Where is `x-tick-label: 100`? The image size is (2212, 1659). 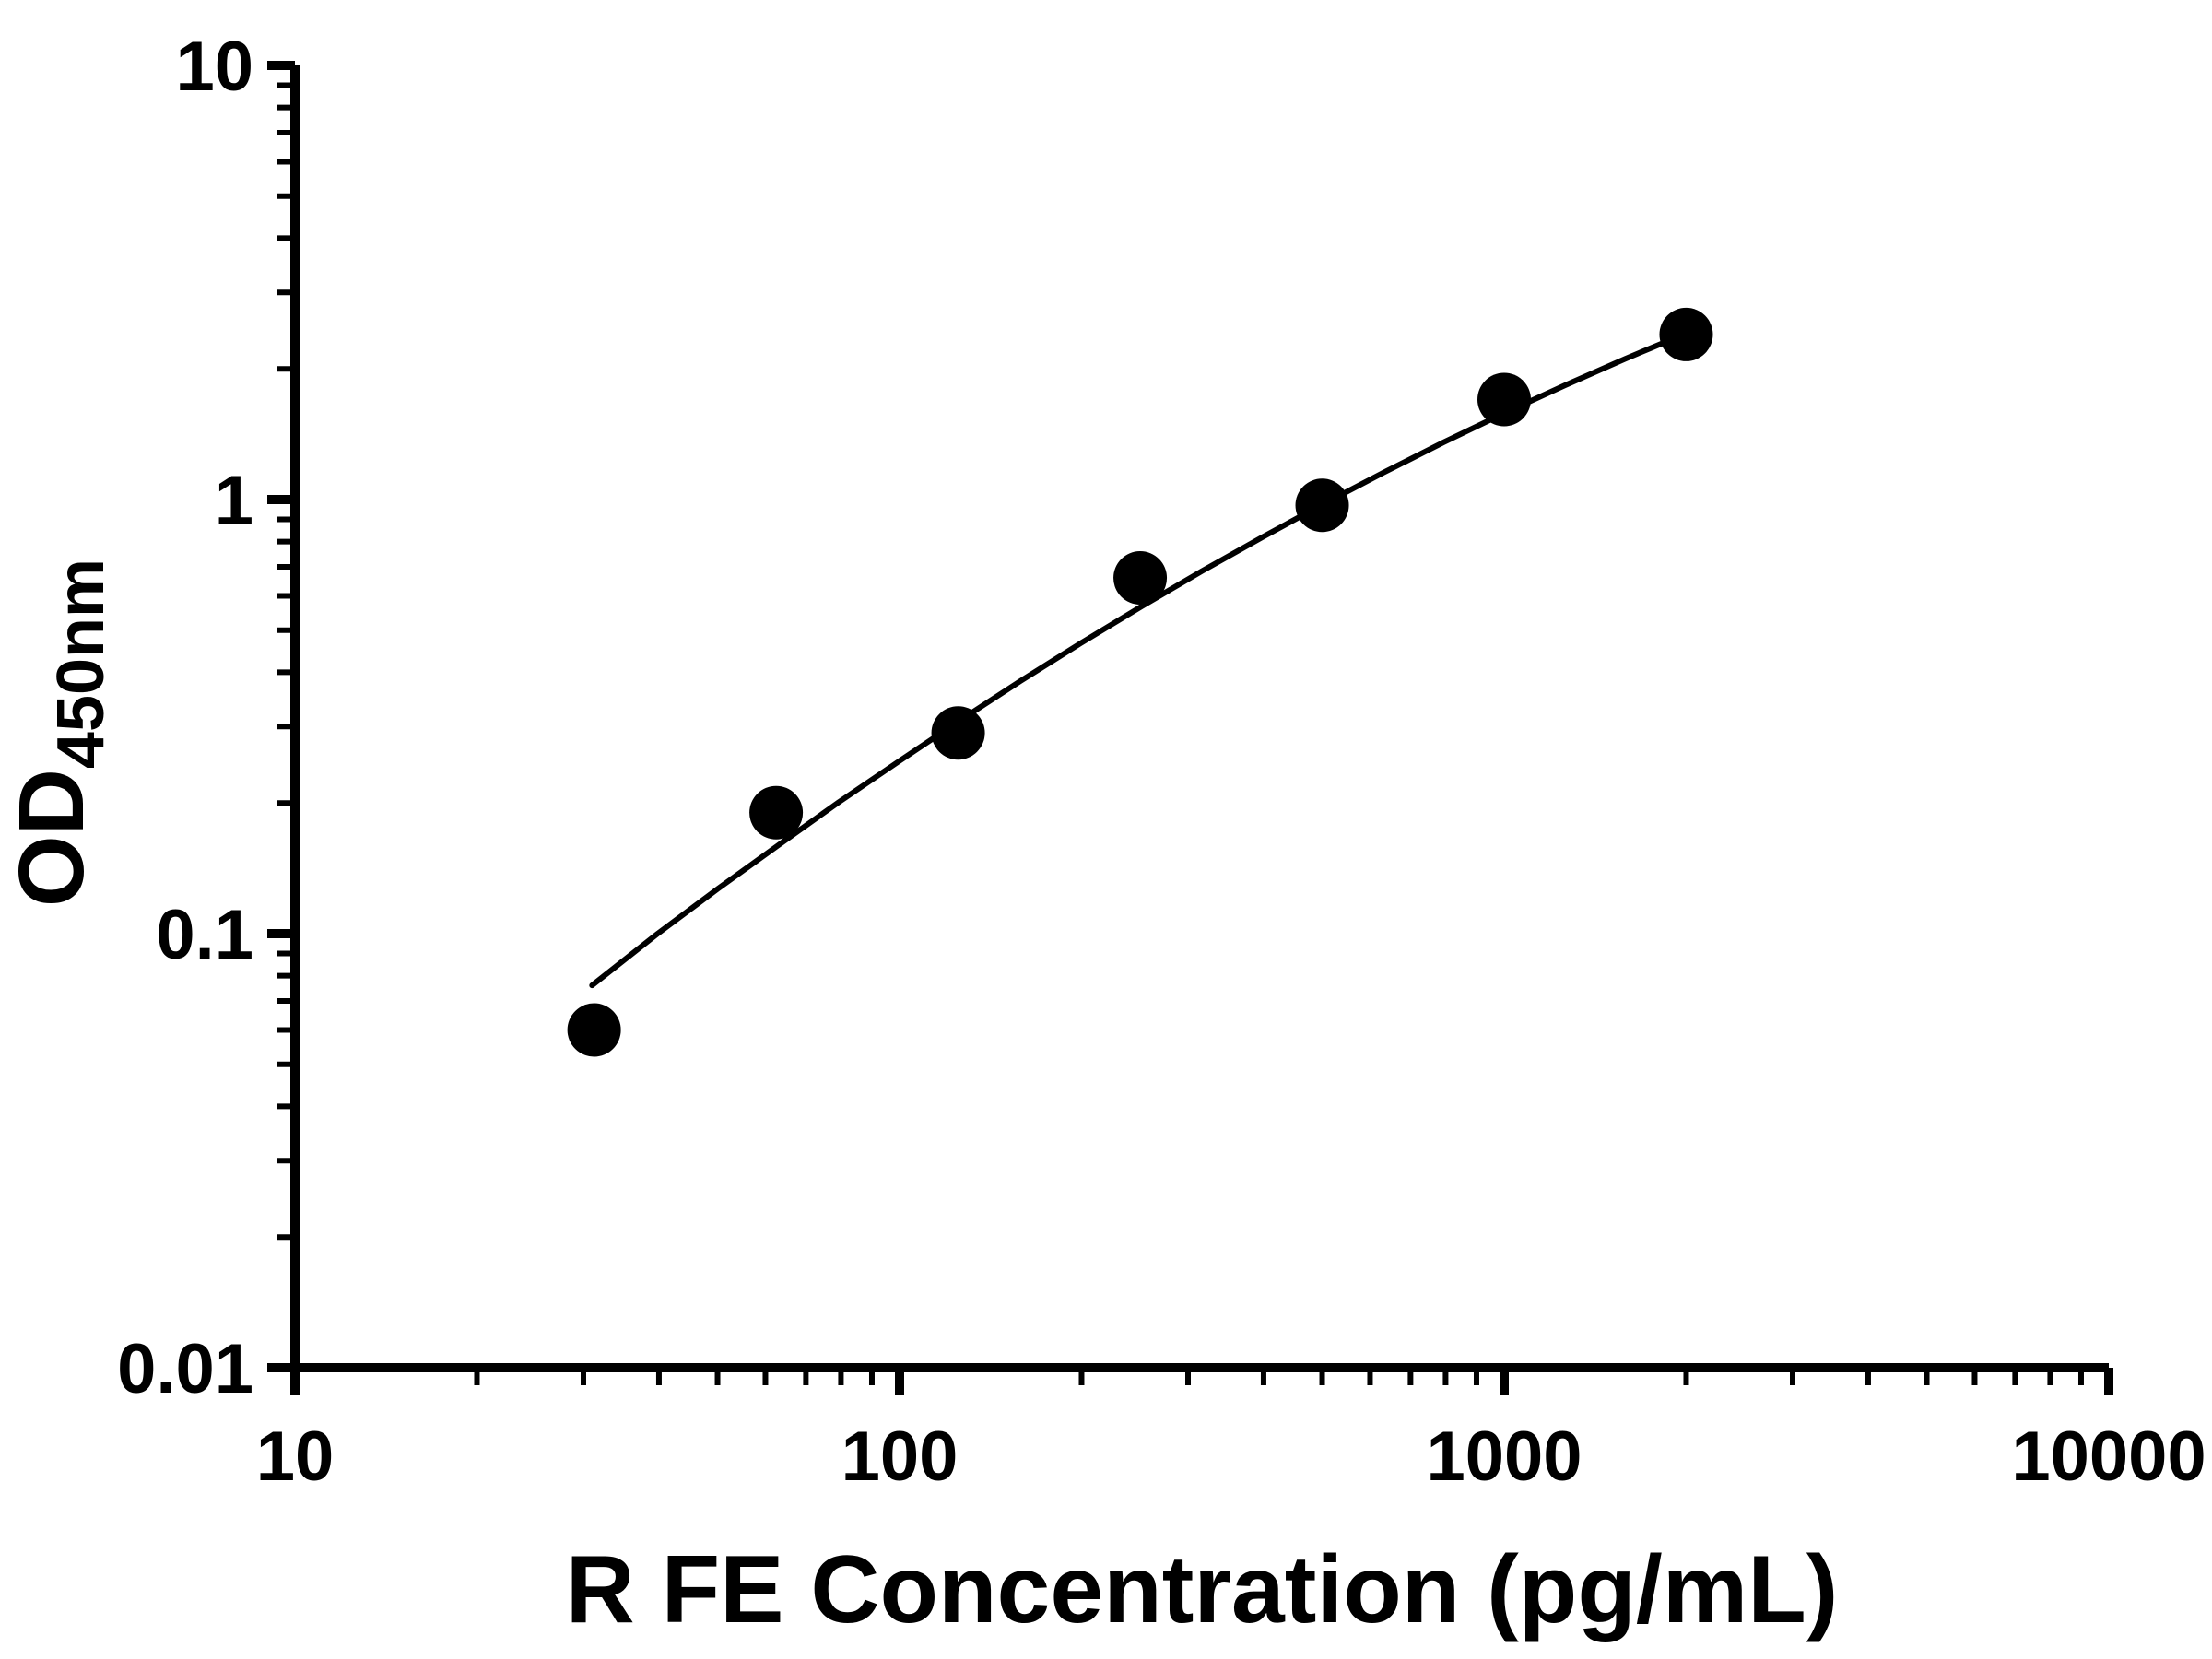 x-tick-label: 100 is located at coordinates (900, 1457).